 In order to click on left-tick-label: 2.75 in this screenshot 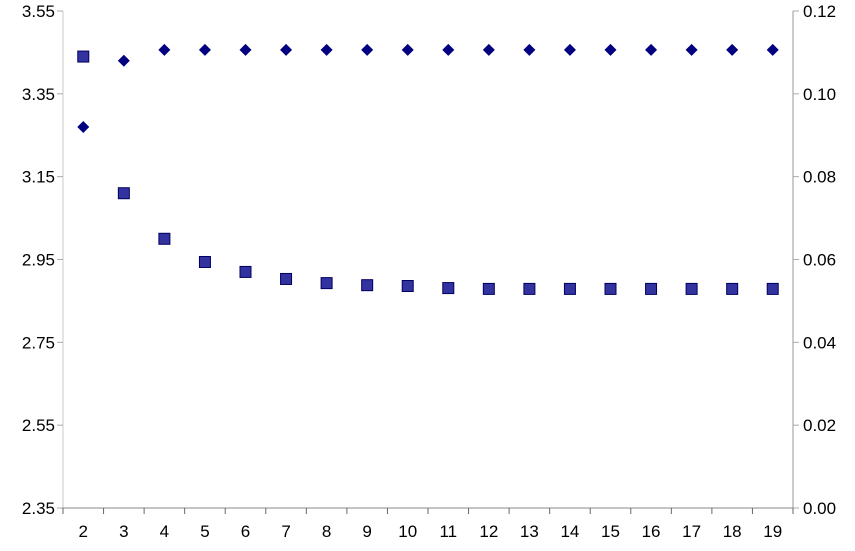, I will do `click(38, 342)`.